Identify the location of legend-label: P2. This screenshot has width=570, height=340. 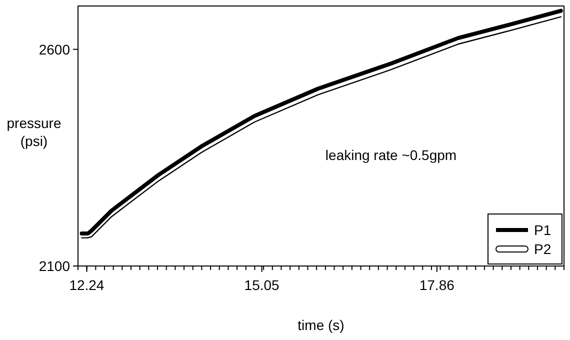
(543, 249).